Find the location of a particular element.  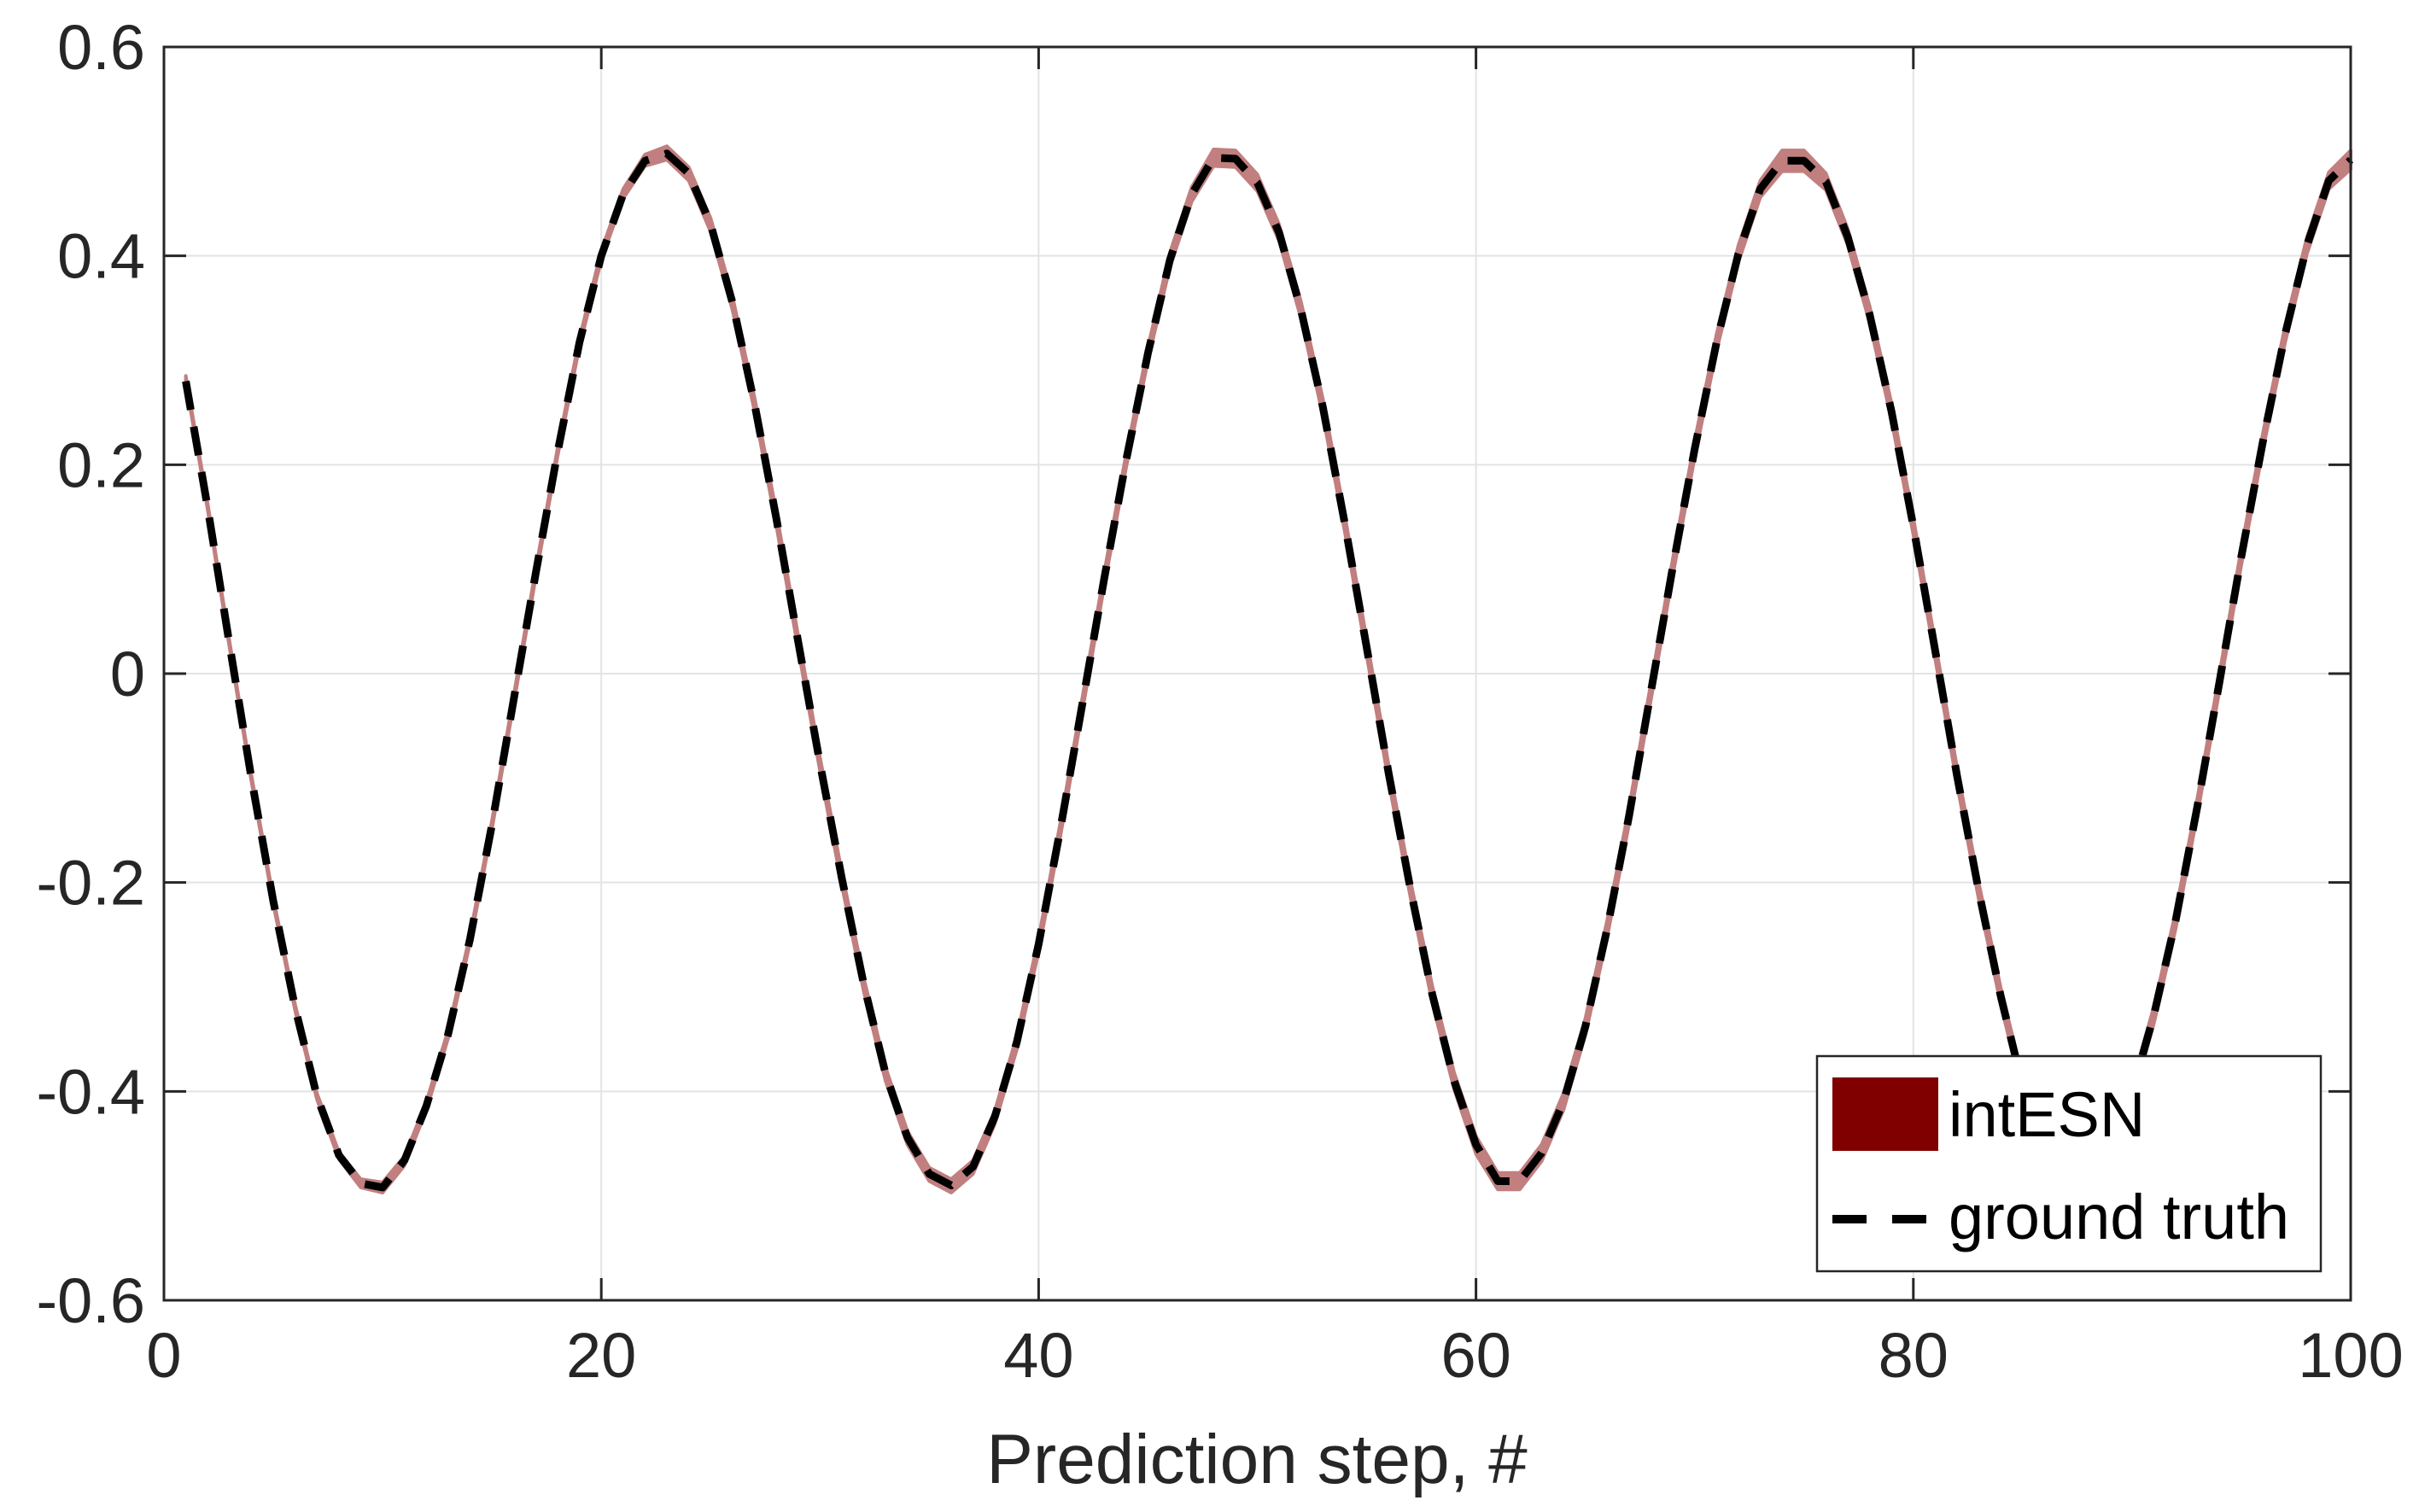

y-tick-label: 0.4 is located at coordinates (101, 256).